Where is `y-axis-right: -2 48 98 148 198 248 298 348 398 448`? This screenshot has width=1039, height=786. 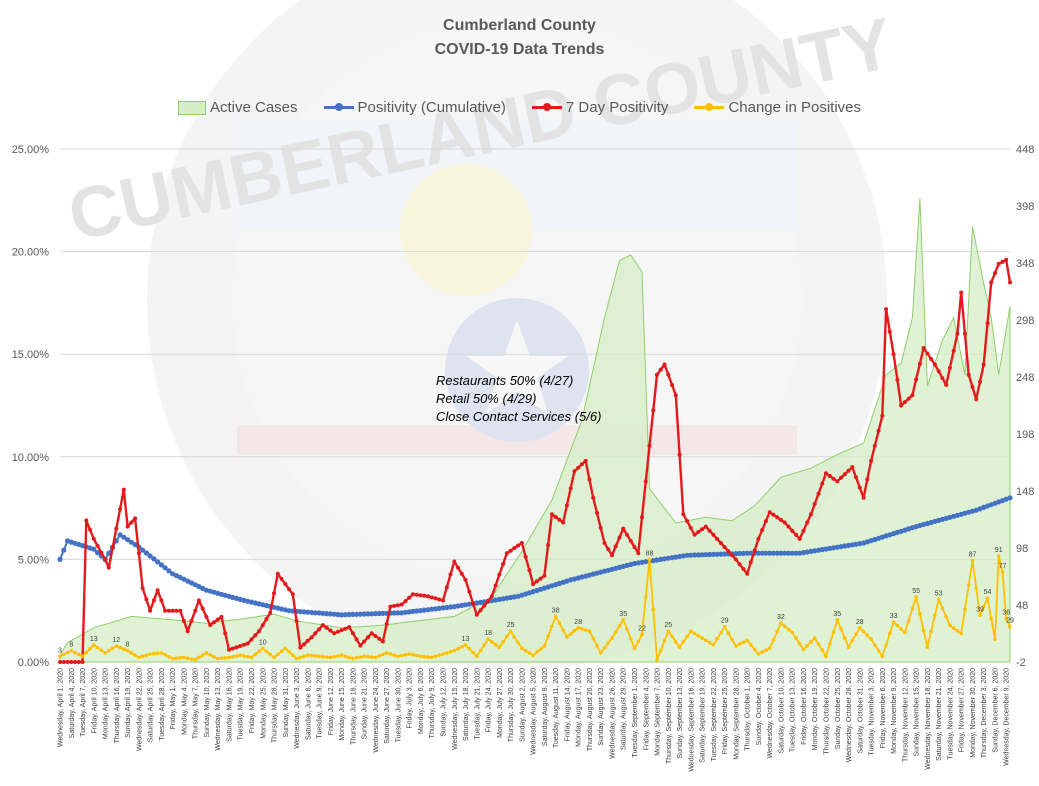
y-axis-right: -2 48 98 148 198 248 298 348 398 448 is located at coordinates (1025, 406).